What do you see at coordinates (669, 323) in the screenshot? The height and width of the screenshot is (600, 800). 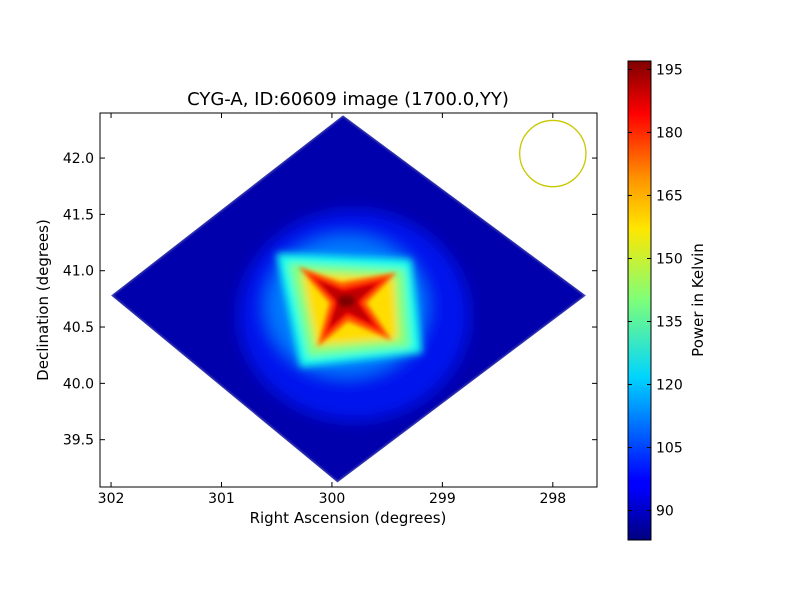 I see `colorbar-tick-label: 135` at bounding box center [669, 323].